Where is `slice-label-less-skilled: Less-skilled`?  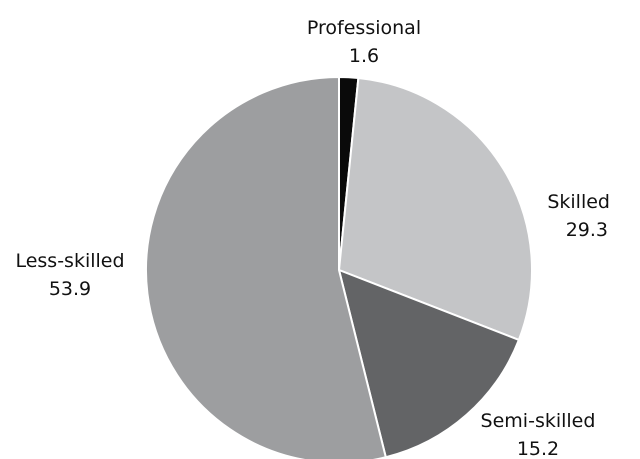
slice-label-less-skilled: Less-skilled is located at coordinates (69, 261).